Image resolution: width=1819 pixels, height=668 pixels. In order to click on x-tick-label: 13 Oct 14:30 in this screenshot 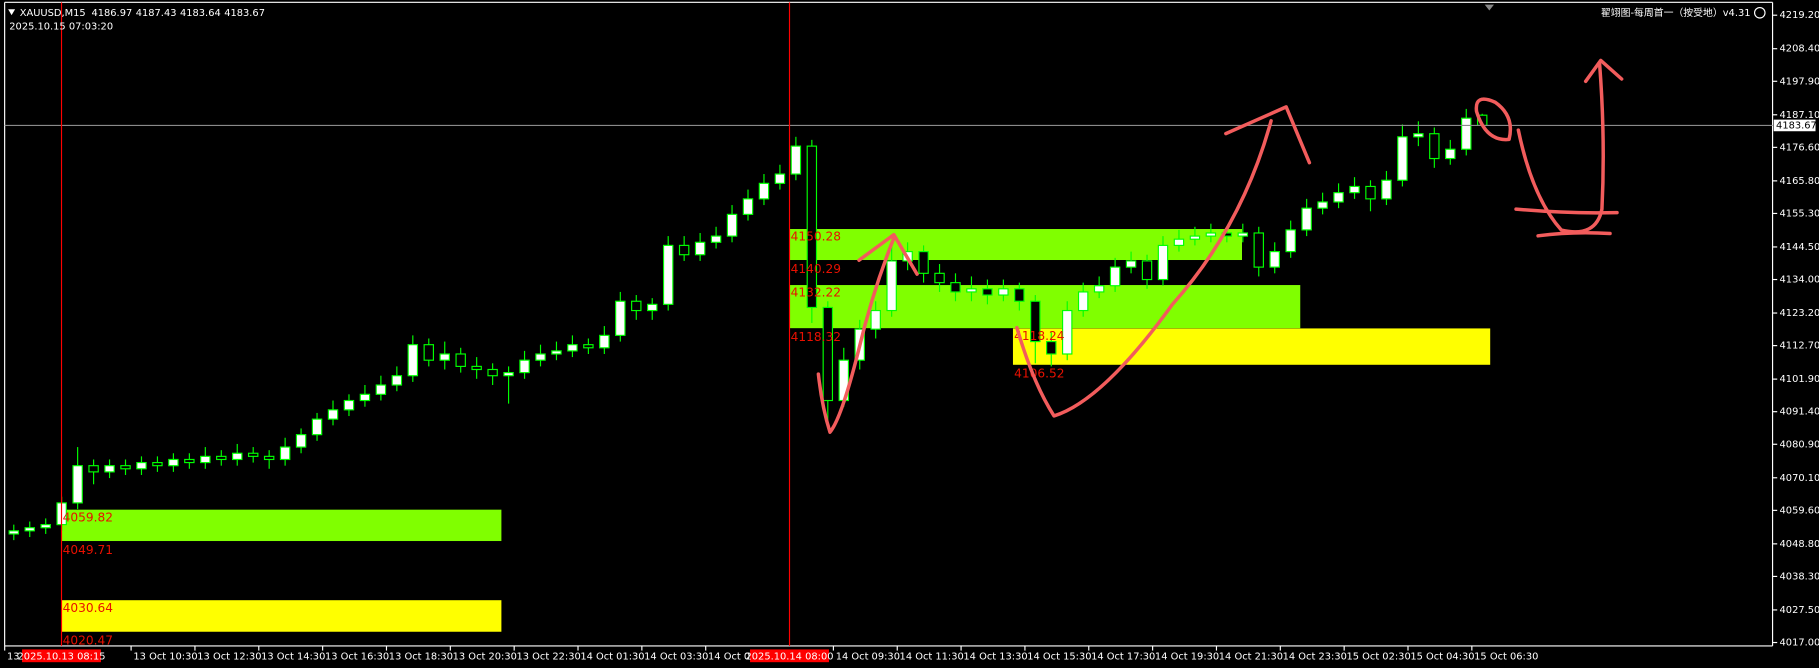, I will do `click(293, 656)`.